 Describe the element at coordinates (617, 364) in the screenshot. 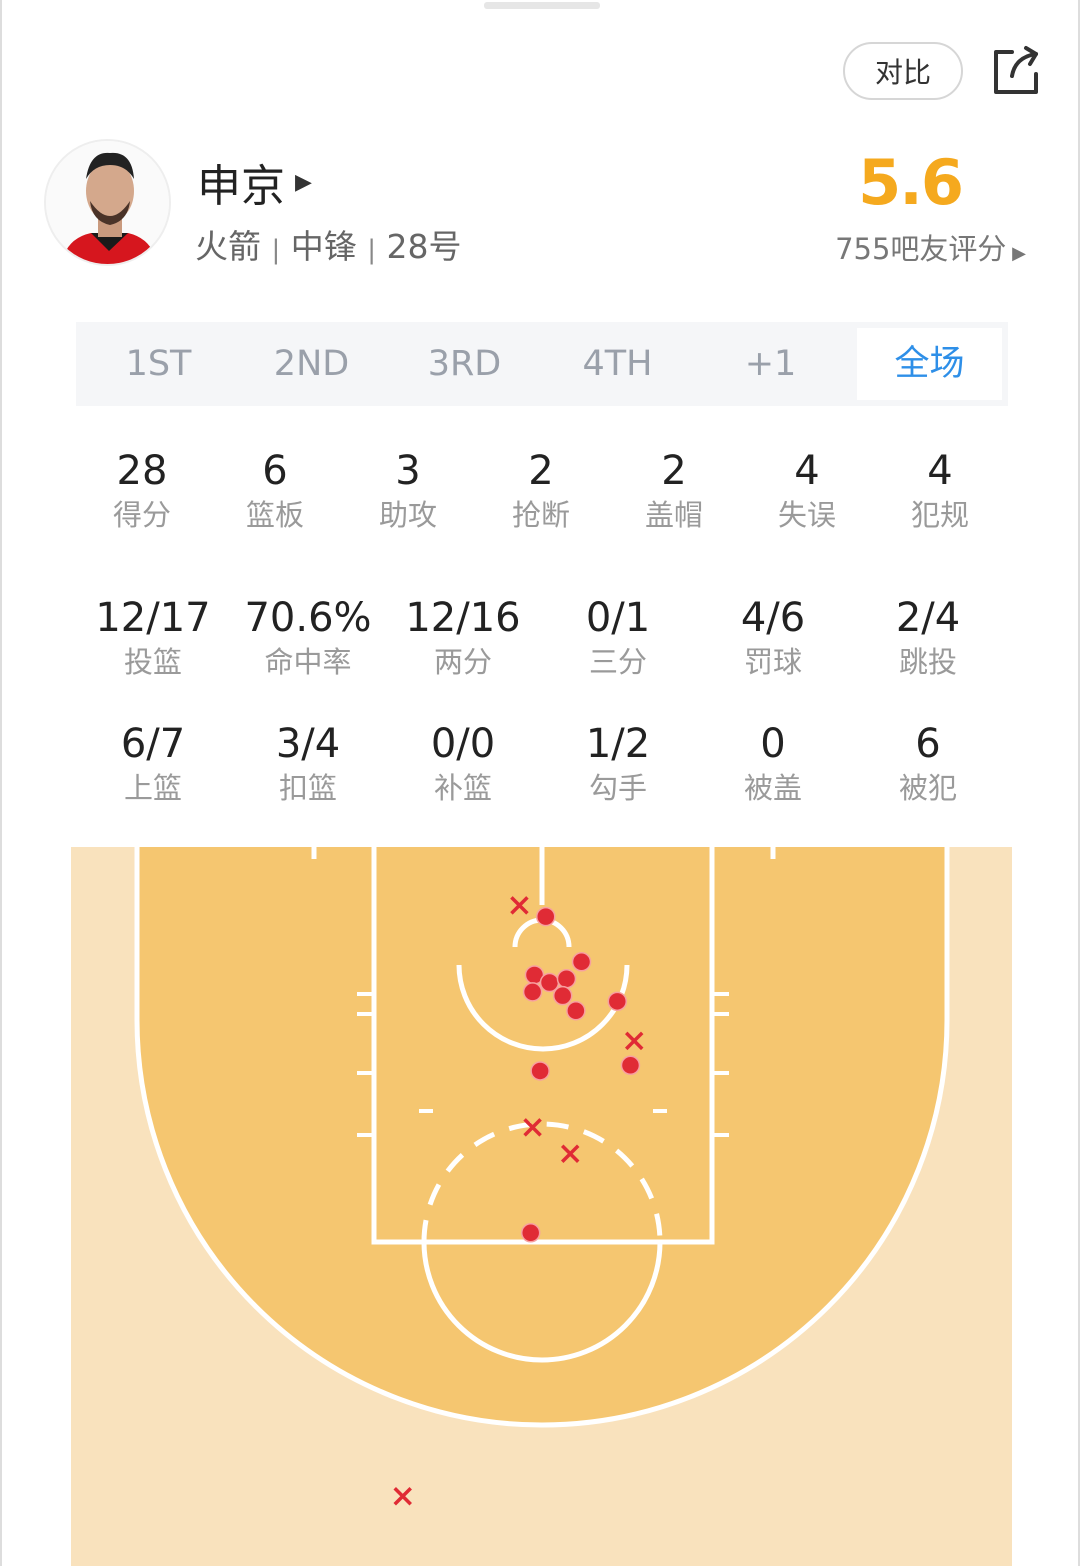

I see `tab-4th: 4TH` at that location.